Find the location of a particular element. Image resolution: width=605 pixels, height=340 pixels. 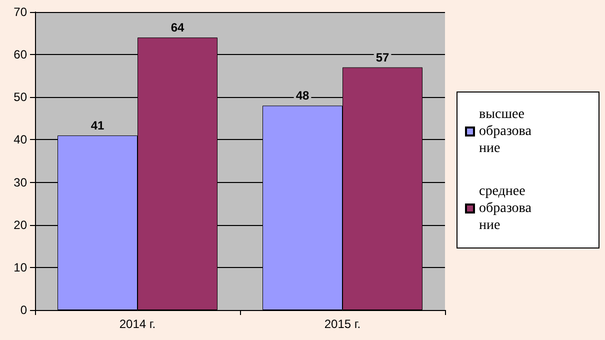

y-tick-label: 50 is located at coordinates (21, 97).